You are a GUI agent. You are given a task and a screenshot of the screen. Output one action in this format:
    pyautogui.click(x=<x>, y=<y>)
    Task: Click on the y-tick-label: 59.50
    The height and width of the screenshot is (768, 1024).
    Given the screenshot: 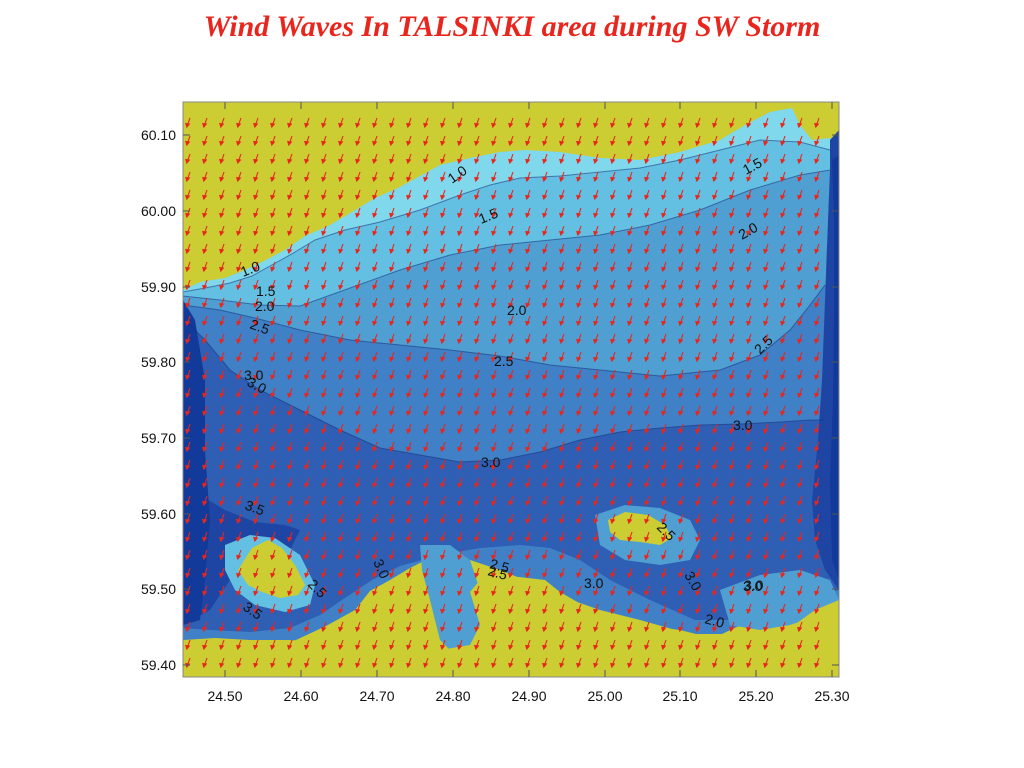 What is the action you would take?
    pyautogui.click(x=158, y=589)
    